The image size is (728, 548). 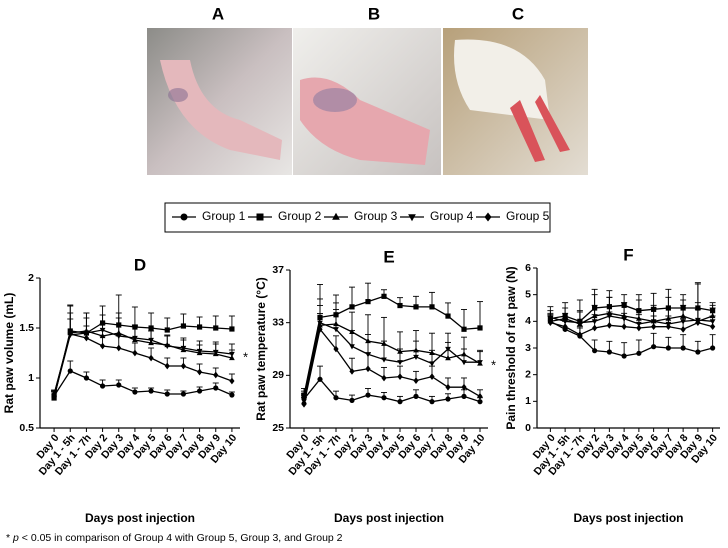 I want to click on legend-marker, so click(x=488, y=217).